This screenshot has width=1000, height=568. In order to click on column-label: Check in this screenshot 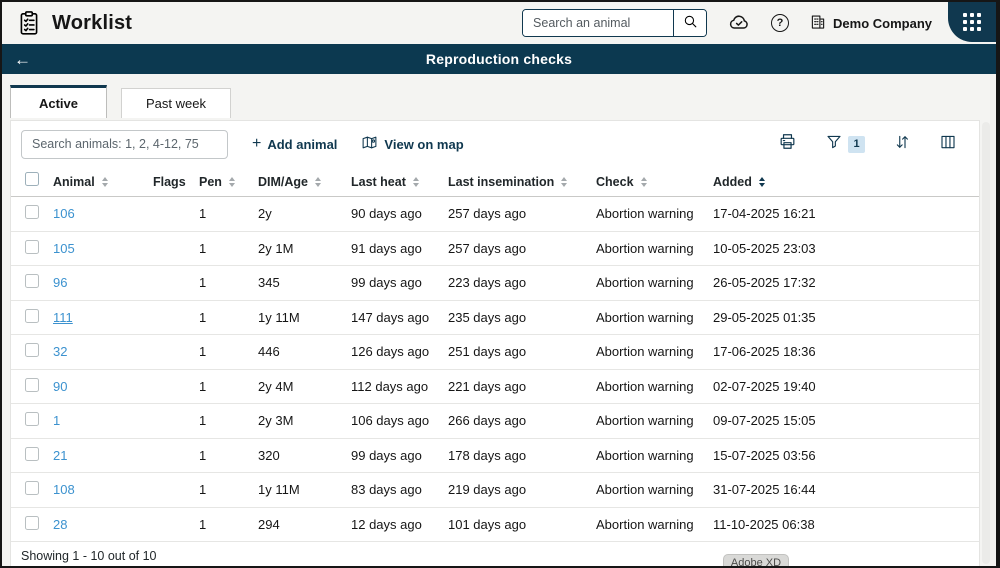, I will do `click(615, 181)`.